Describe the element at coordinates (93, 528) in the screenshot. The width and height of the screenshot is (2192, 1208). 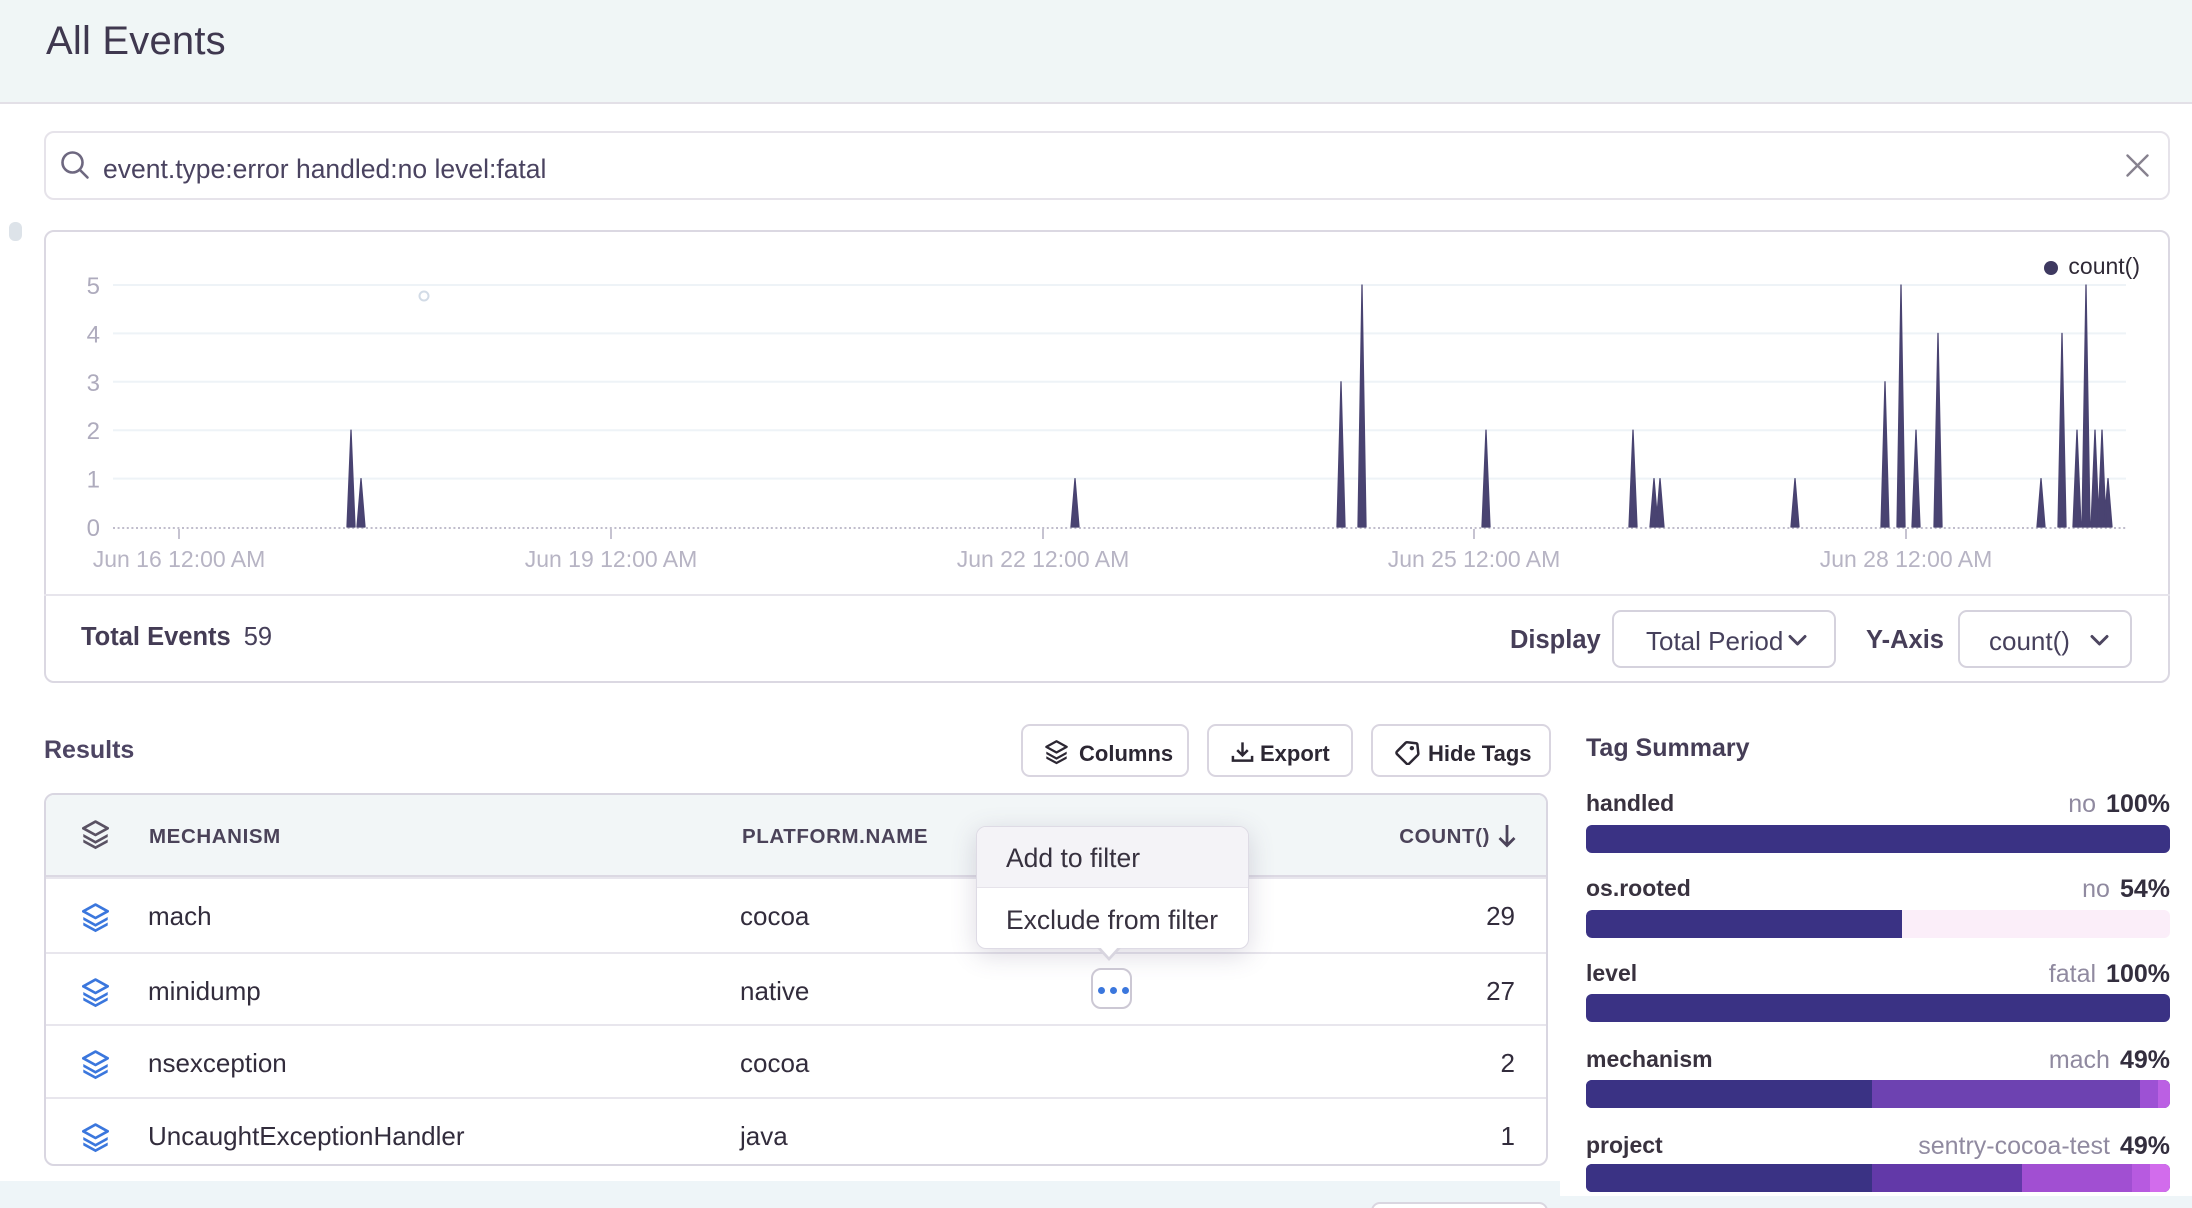
I see `svg-text: 0` at that location.